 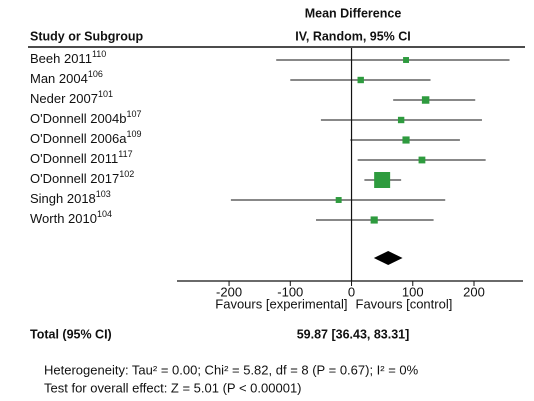 I want to click on x-tick-label: -100, so click(x=290, y=291).